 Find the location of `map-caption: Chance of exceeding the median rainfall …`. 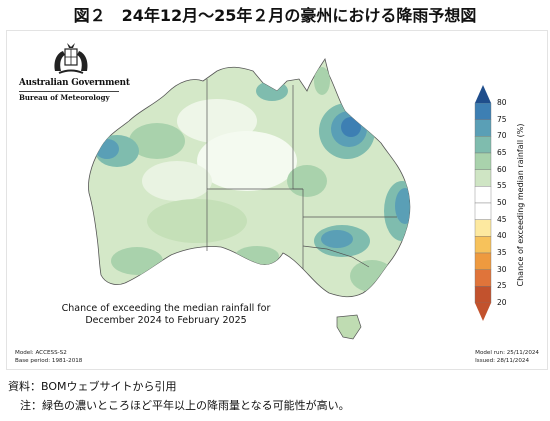

map-caption: Chance of exceeding the median rainfall … is located at coordinates (166, 315).